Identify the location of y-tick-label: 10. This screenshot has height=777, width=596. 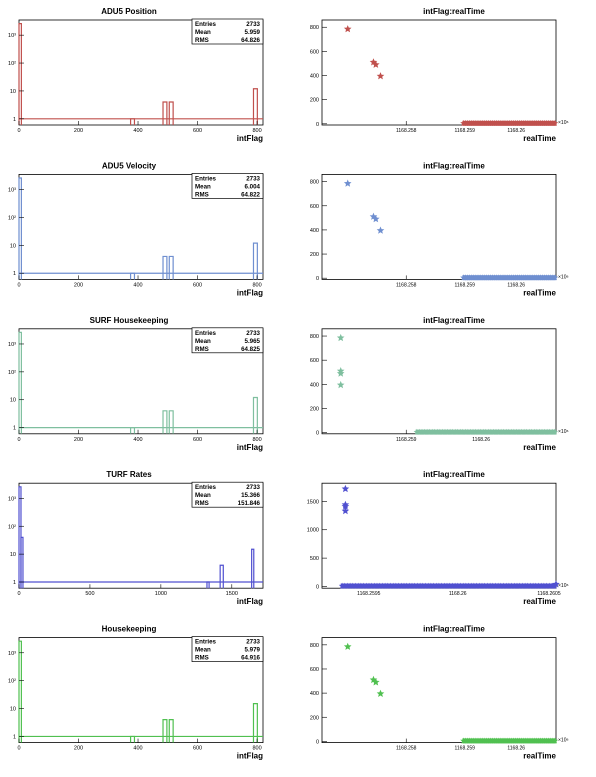
(13, 246).